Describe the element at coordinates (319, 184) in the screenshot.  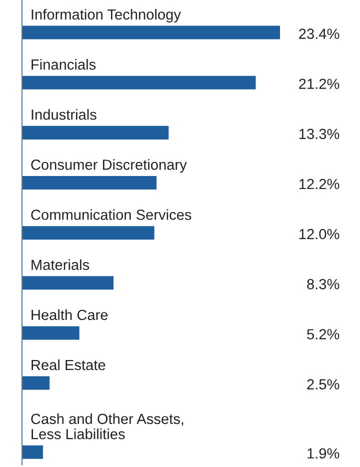
I see `data-label: 12.2%` at that location.